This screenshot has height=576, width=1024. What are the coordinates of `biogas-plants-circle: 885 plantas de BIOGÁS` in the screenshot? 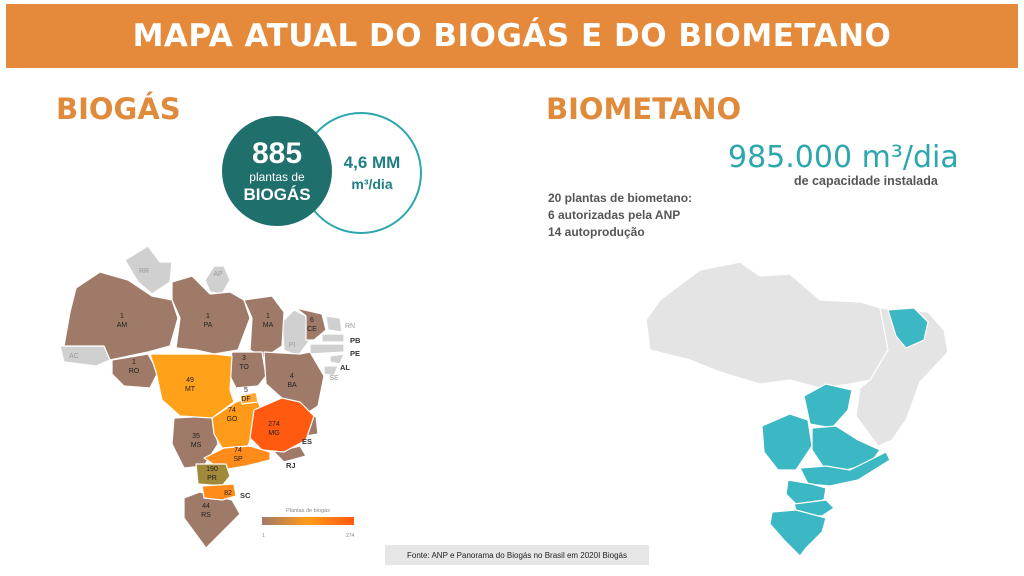 It's located at (277, 171).